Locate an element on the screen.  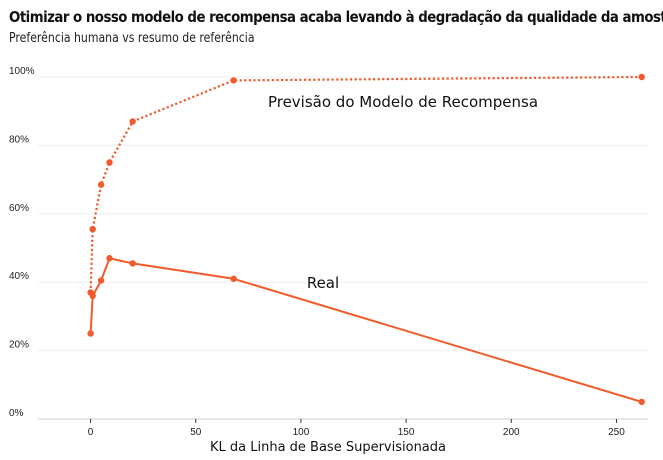
y-tick-label: 40% is located at coordinates (19, 276).